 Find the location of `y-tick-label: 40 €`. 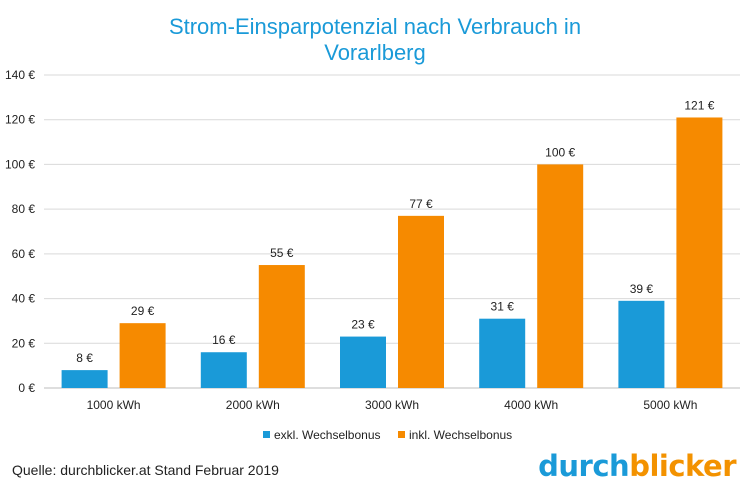

y-tick-label: 40 € is located at coordinates (24, 299).